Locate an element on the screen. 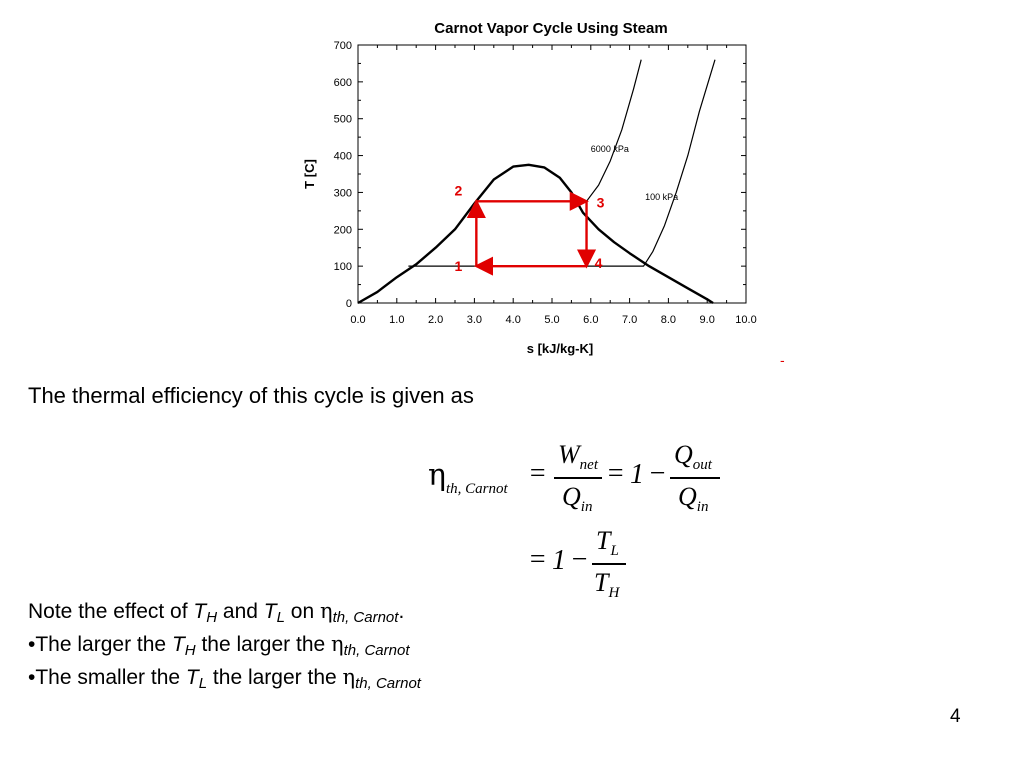 This screenshot has height=768, width=1024. state-point-label: 3 is located at coordinates (601, 202).